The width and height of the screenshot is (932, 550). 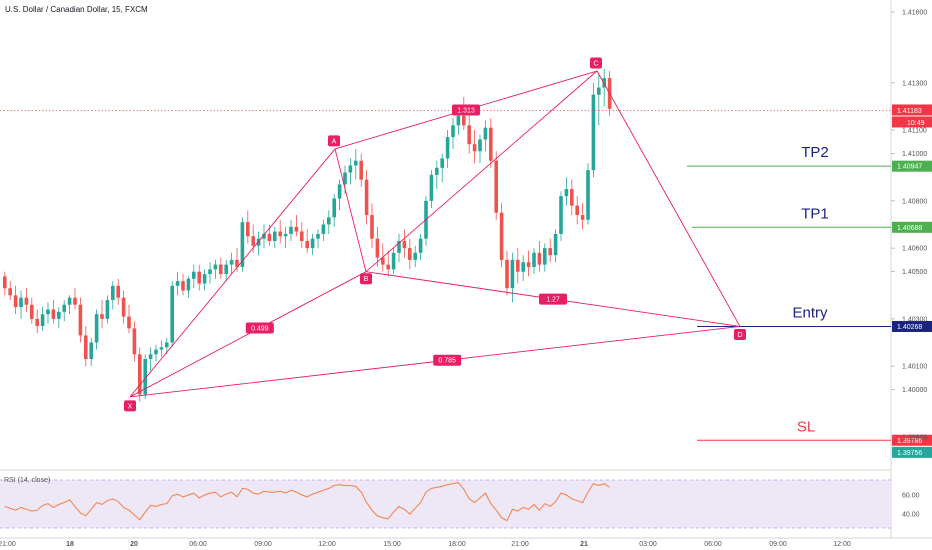 I want to click on last-price-label: 1.39756, so click(x=909, y=453).